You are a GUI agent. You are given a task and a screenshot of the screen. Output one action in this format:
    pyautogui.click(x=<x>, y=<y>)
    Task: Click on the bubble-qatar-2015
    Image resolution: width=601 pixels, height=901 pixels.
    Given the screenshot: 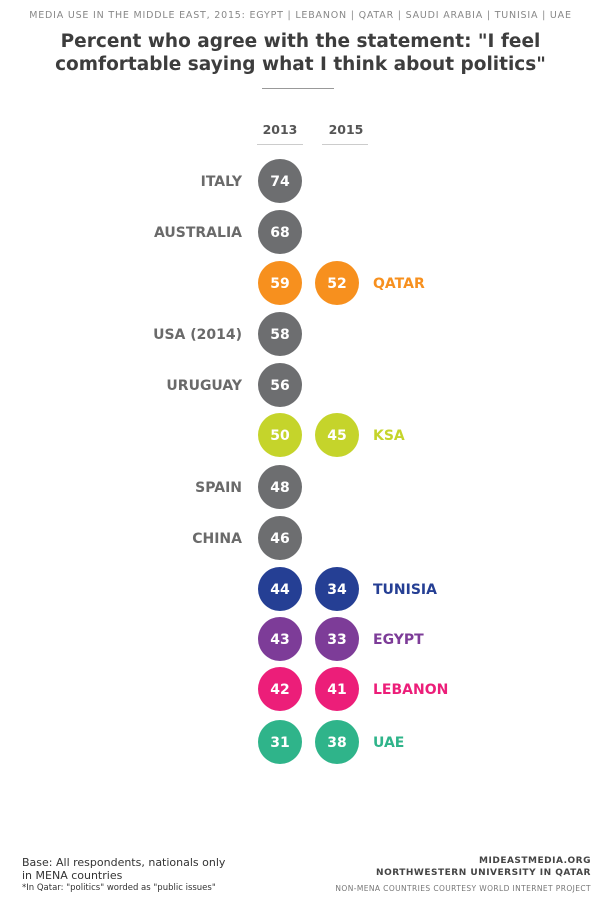 What is the action you would take?
    pyautogui.click(x=337, y=283)
    